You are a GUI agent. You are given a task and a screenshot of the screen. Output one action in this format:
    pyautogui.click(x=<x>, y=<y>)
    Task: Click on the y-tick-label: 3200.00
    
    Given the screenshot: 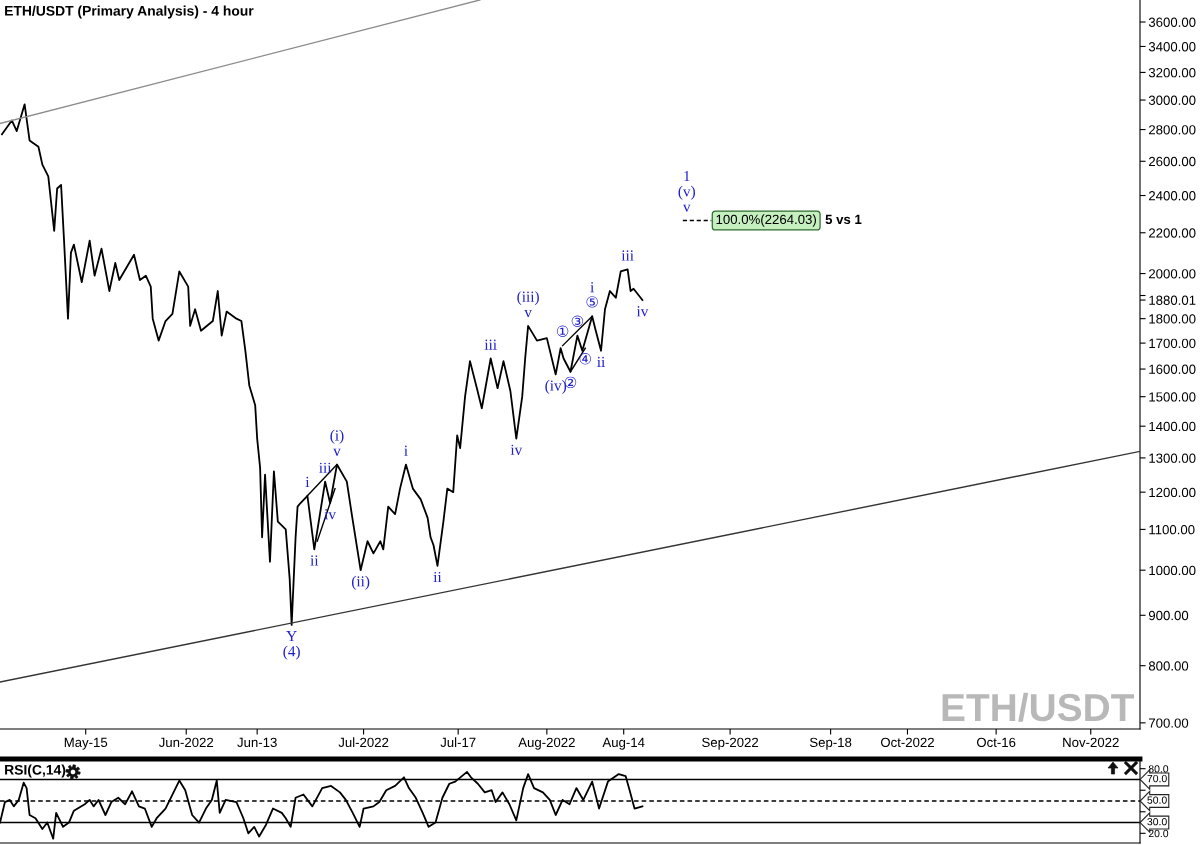 What is the action you would take?
    pyautogui.click(x=1172, y=72)
    